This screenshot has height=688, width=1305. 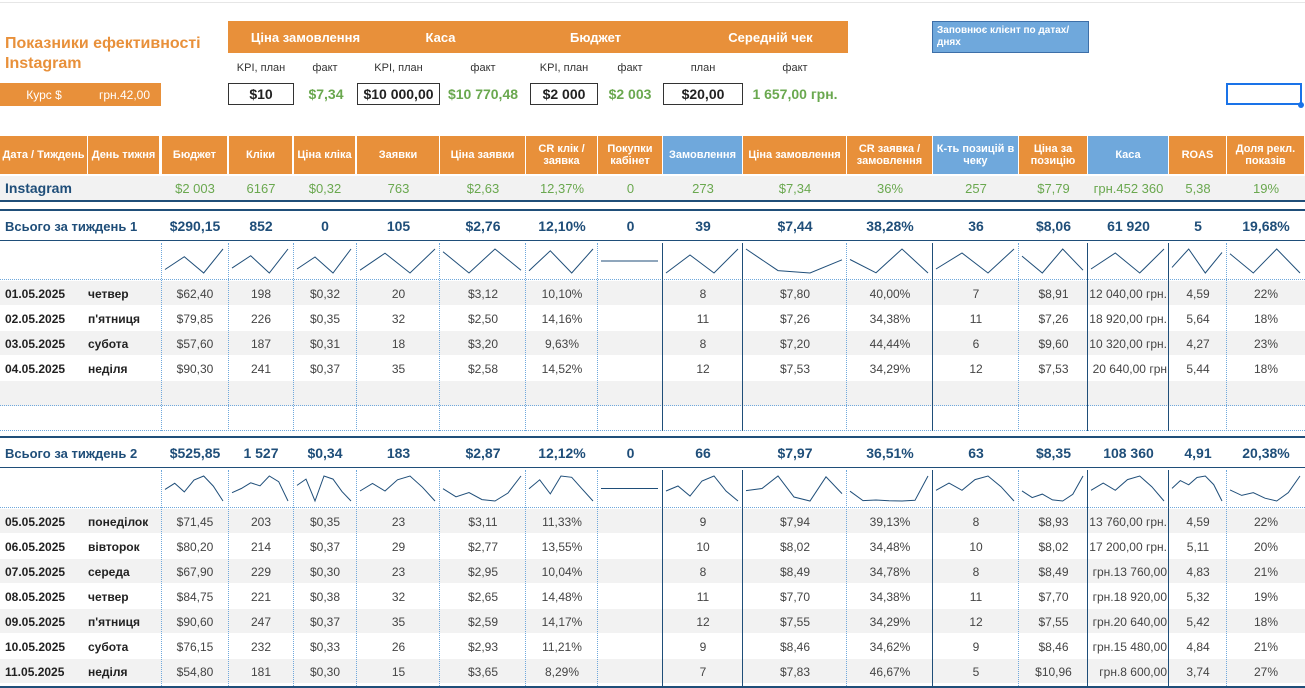 What do you see at coordinates (890, 671) in the screenshot?
I see `data-cell: 46,67%` at bounding box center [890, 671].